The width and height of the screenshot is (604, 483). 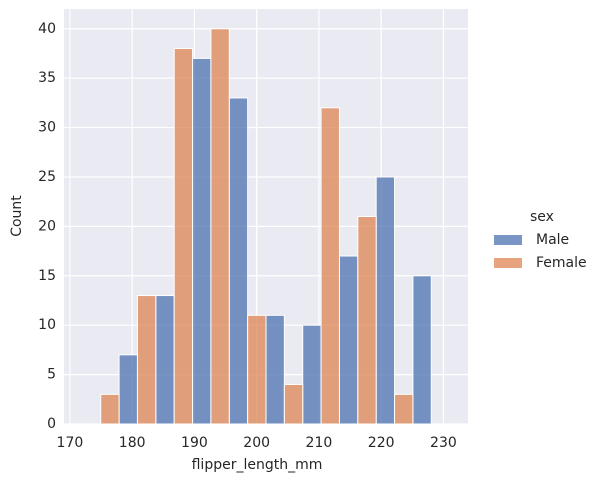 What do you see at coordinates (443, 443) in the screenshot?
I see `x-tick-label: 230` at bounding box center [443, 443].